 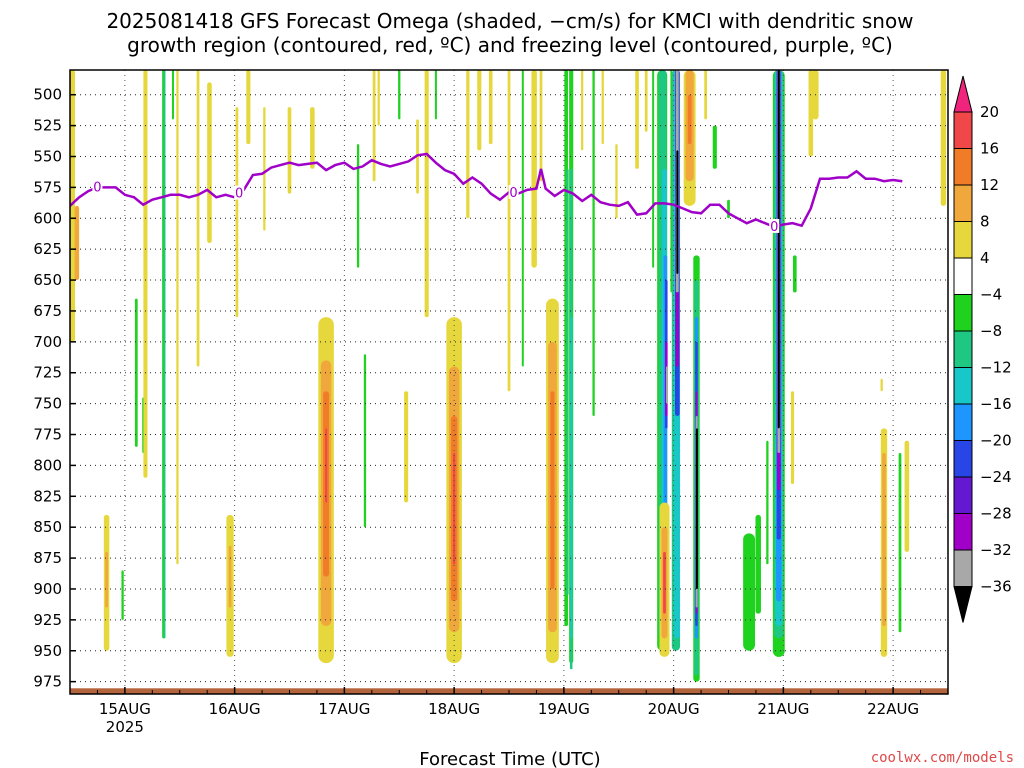 I want to click on colorbar-label: −32, so click(x=996, y=550).